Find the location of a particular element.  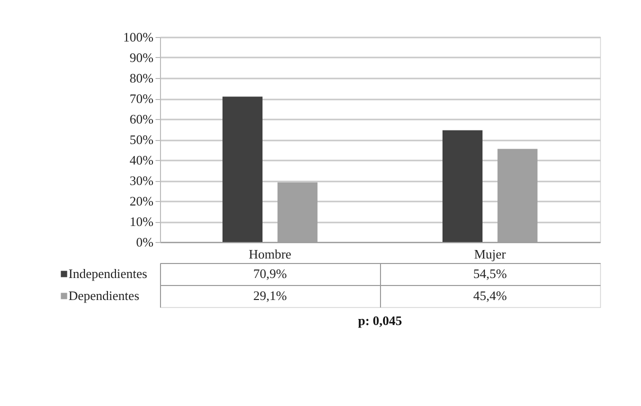

y-tick-label: 50% is located at coordinates (142, 139).